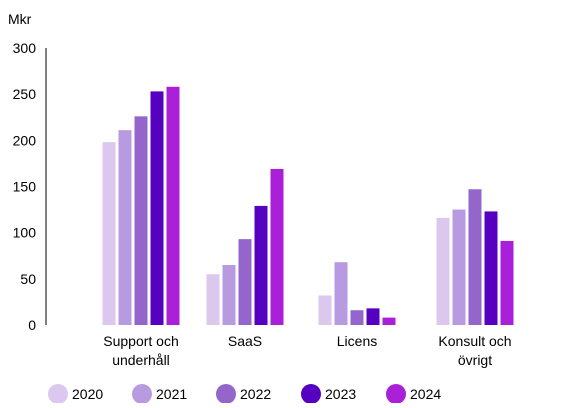 The height and width of the screenshot is (408, 564). I want to click on legend-label: 2021, so click(171, 394).